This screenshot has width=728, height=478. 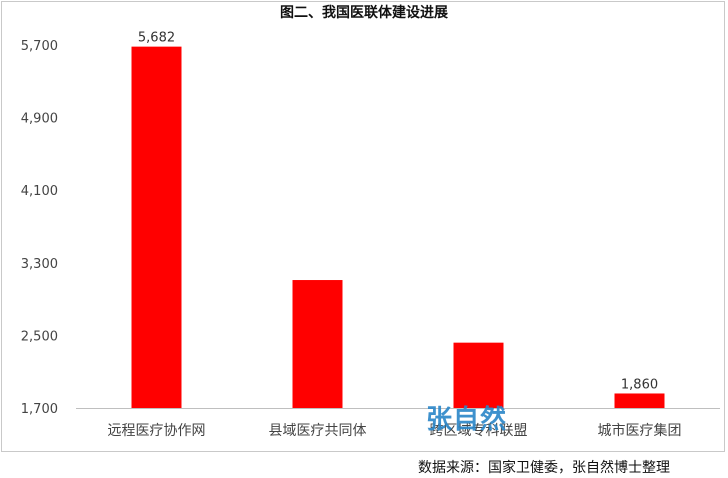 What do you see at coordinates (364, 13) in the screenshot?
I see `chart-title: 图二、我国医联体建设进展` at bounding box center [364, 13].